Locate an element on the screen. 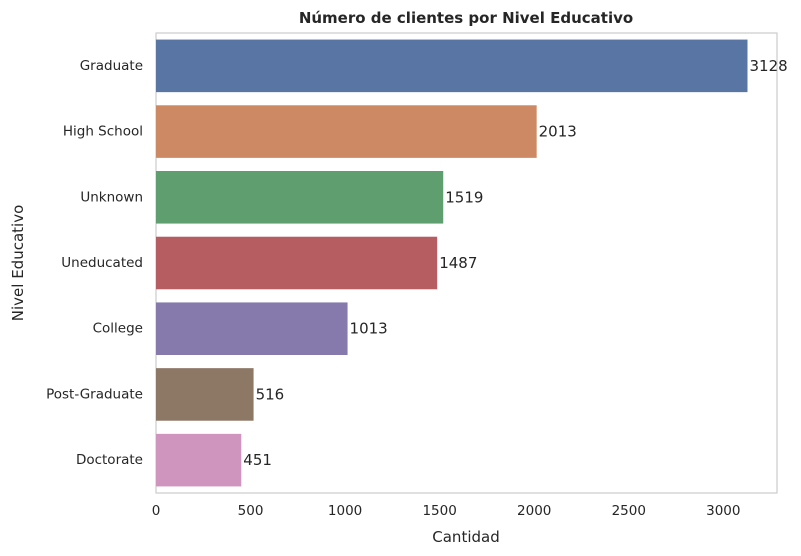  bar-high-school is located at coordinates (346, 131).